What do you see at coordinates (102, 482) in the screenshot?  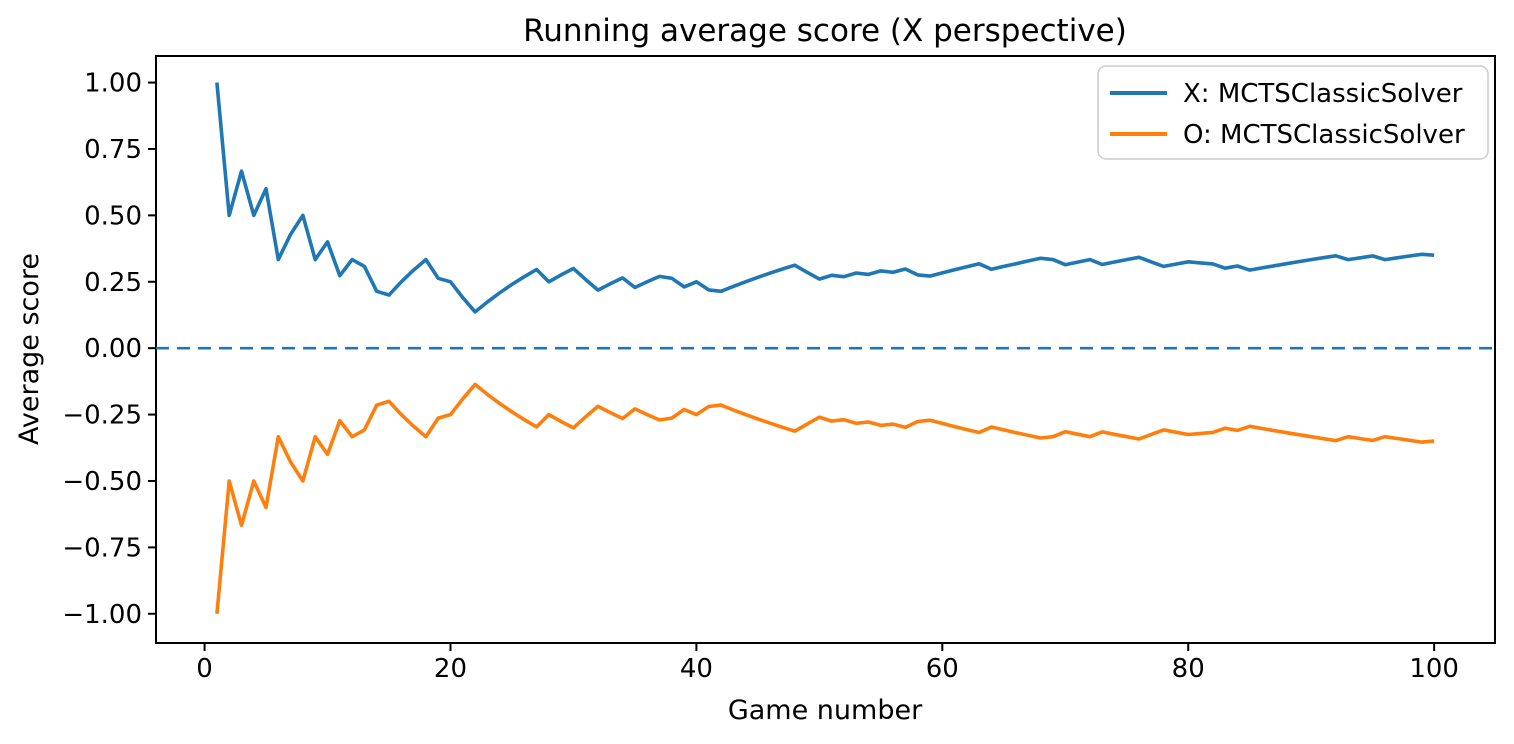 I see `y-tick-label: −0.50` at bounding box center [102, 482].